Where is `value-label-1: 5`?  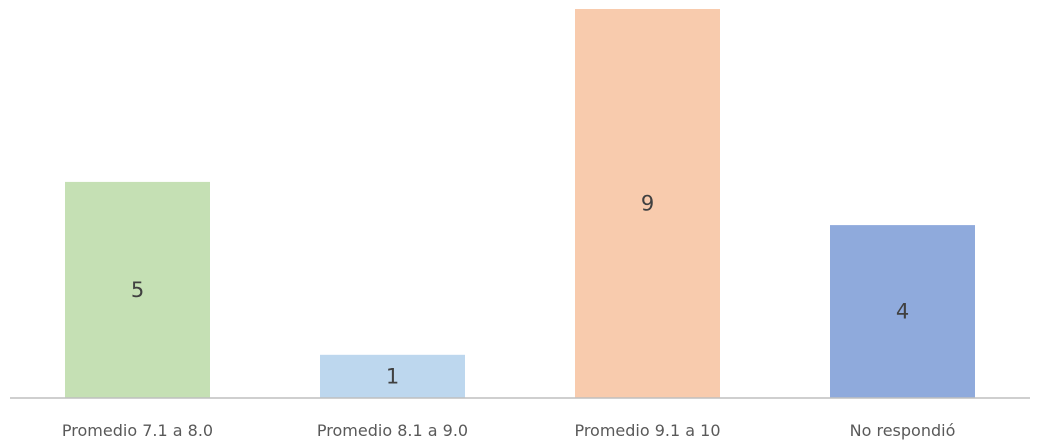 value-label-1: 5 is located at coordinates (137, 290).